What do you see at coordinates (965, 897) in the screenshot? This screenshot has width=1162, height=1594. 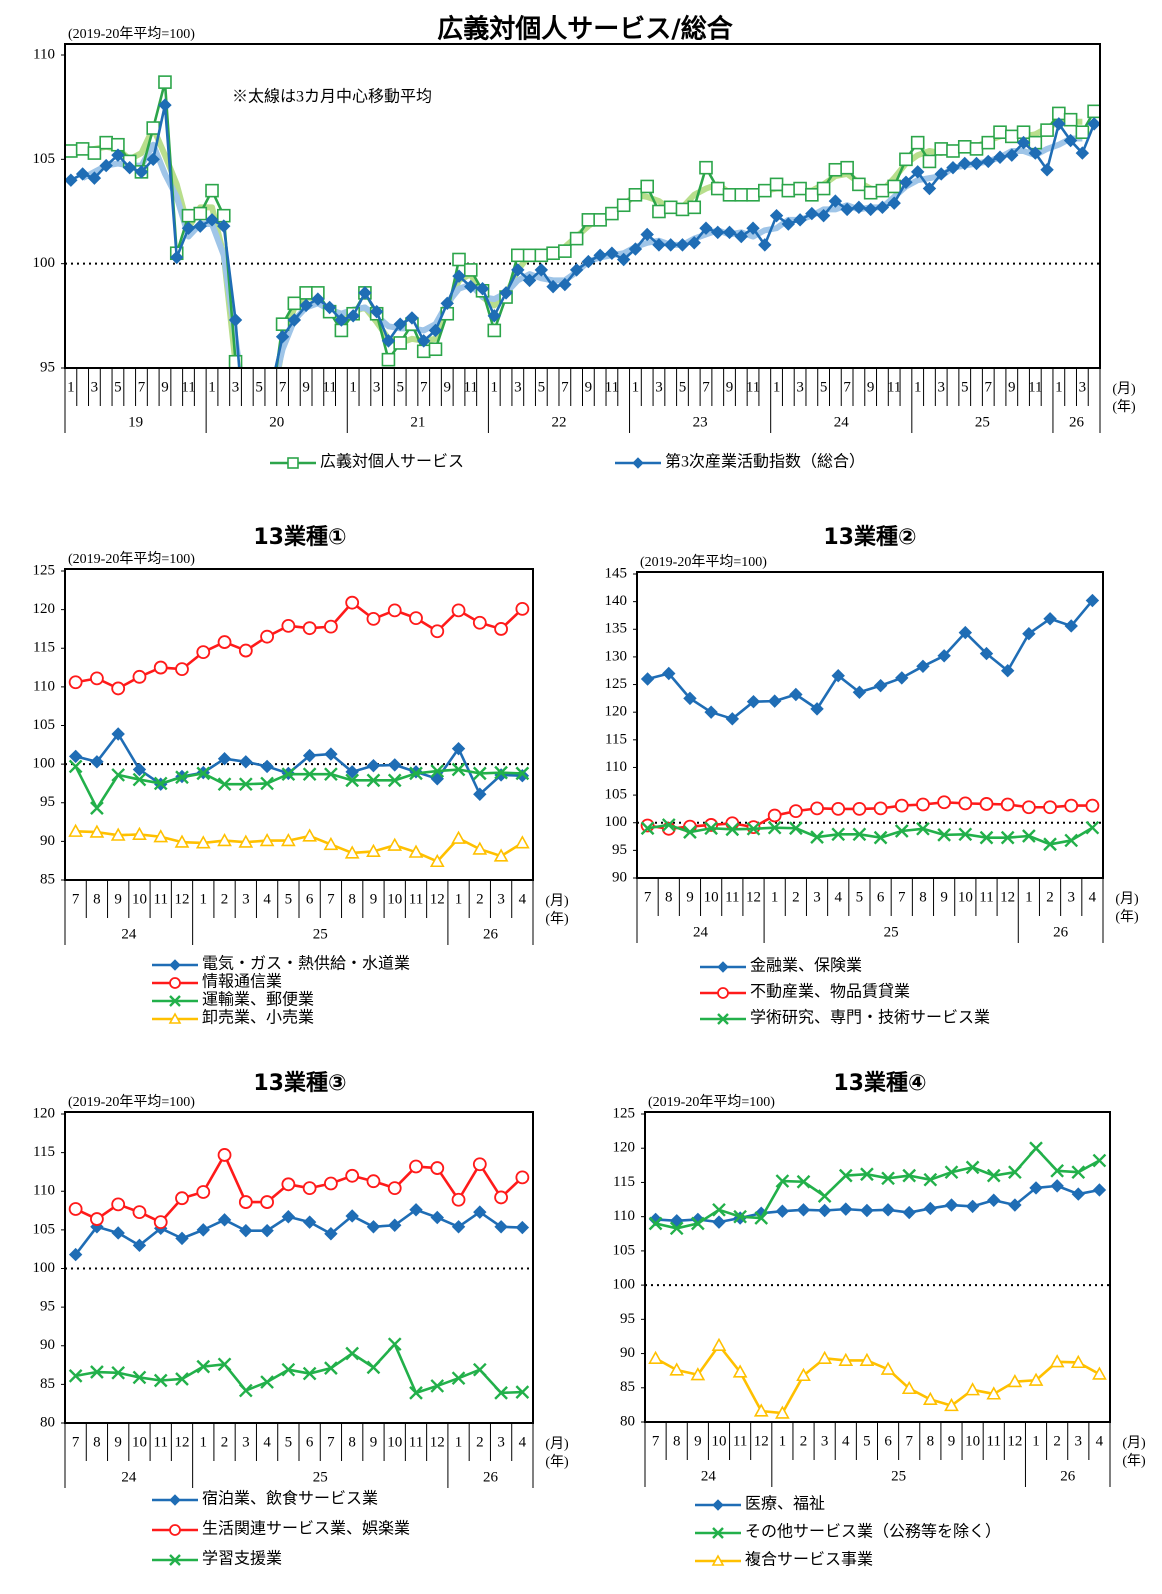 I see `x-tick-label: 10` at bounding box center [965, 897].